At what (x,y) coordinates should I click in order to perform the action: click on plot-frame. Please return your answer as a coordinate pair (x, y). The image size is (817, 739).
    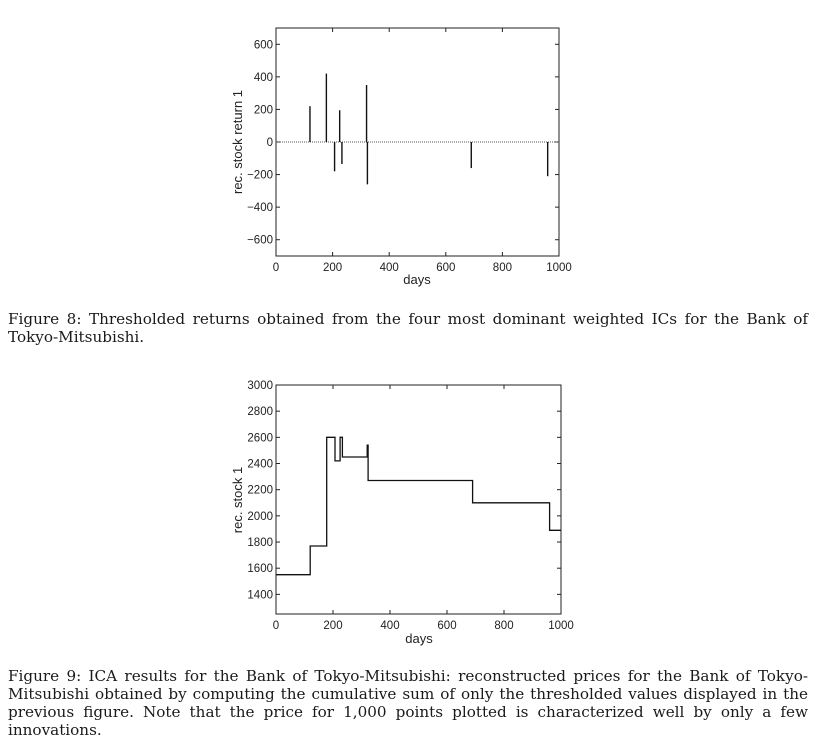
    Looking at the image, I should click on (418, 499).